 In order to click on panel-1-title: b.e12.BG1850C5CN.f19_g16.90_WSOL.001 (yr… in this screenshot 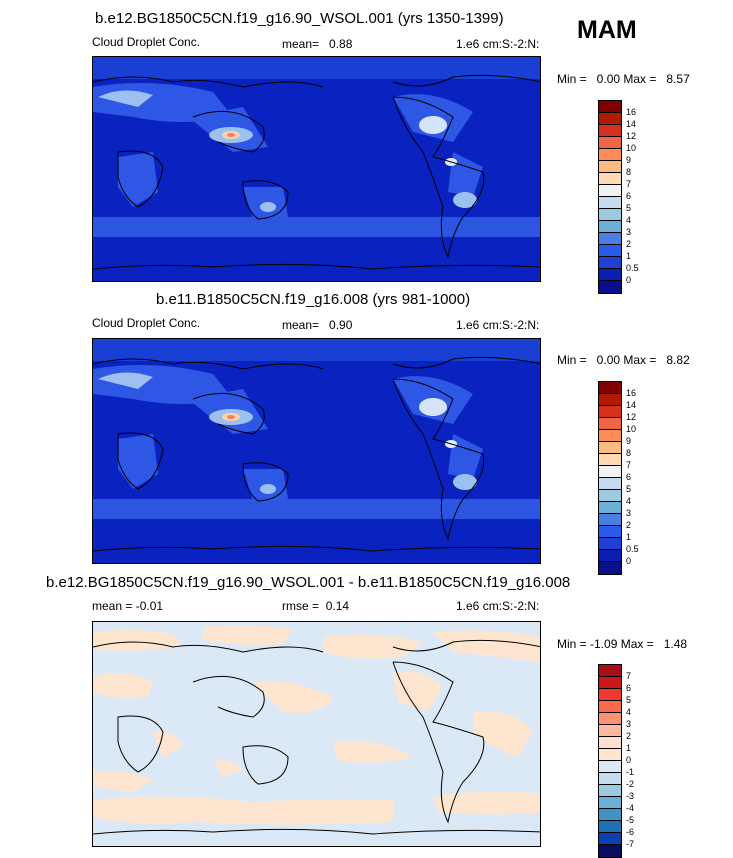, I will do `click(299, 18)`.